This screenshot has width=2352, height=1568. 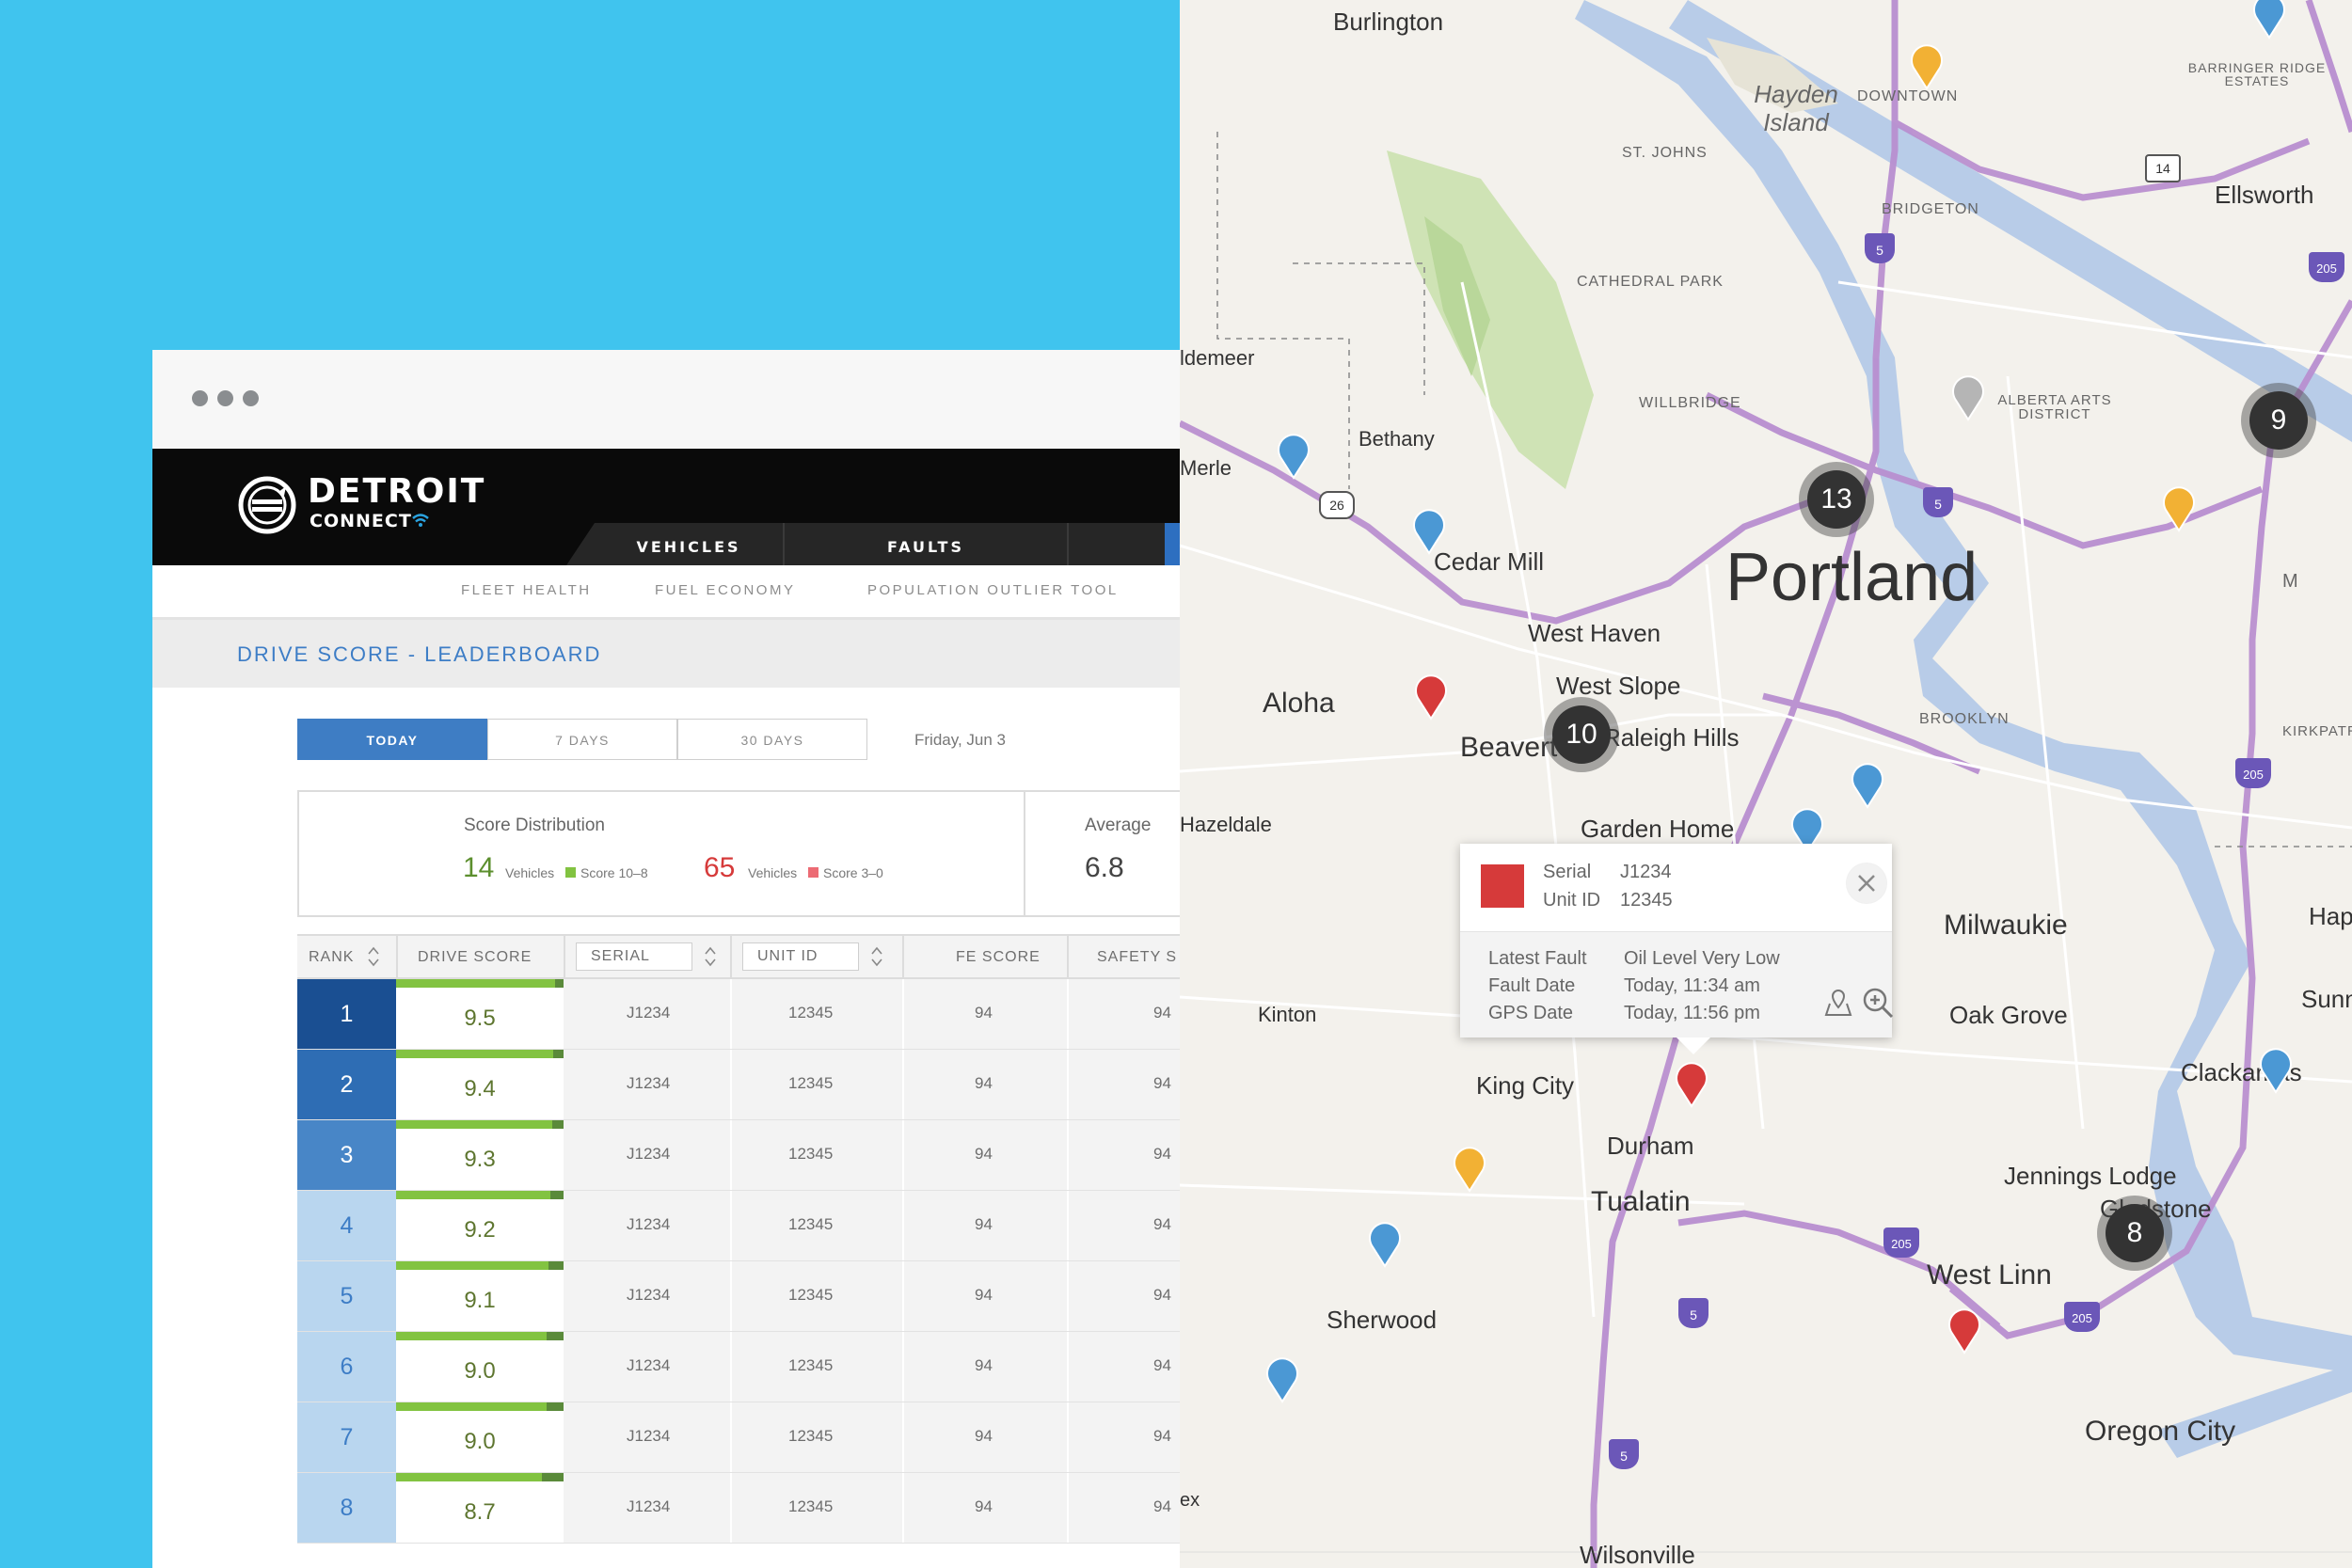 I want to click on fault-status-swatch, so click(x=1502, y=886).